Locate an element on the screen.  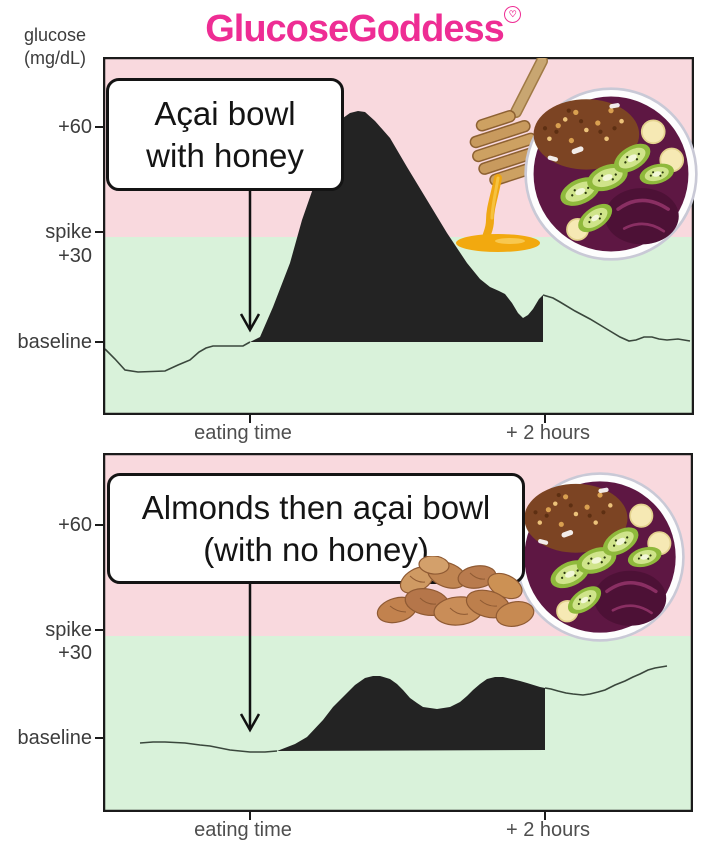
brand-logo: GlucoseGoddess ♡ is located at coordinates (363, 28).